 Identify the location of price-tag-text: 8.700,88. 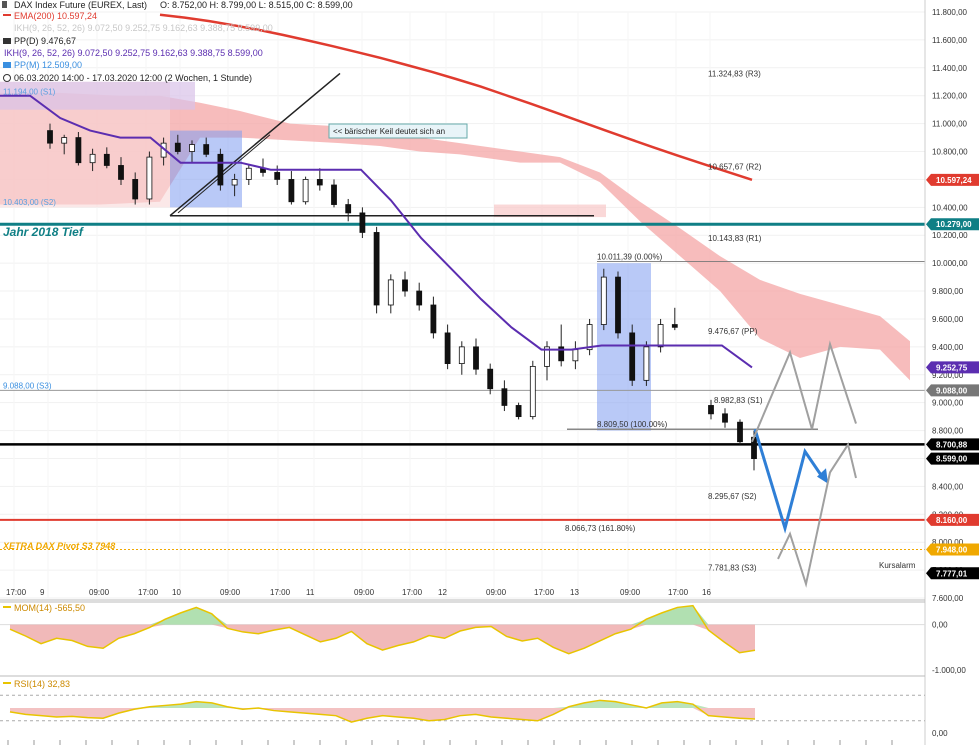
(952, 444).